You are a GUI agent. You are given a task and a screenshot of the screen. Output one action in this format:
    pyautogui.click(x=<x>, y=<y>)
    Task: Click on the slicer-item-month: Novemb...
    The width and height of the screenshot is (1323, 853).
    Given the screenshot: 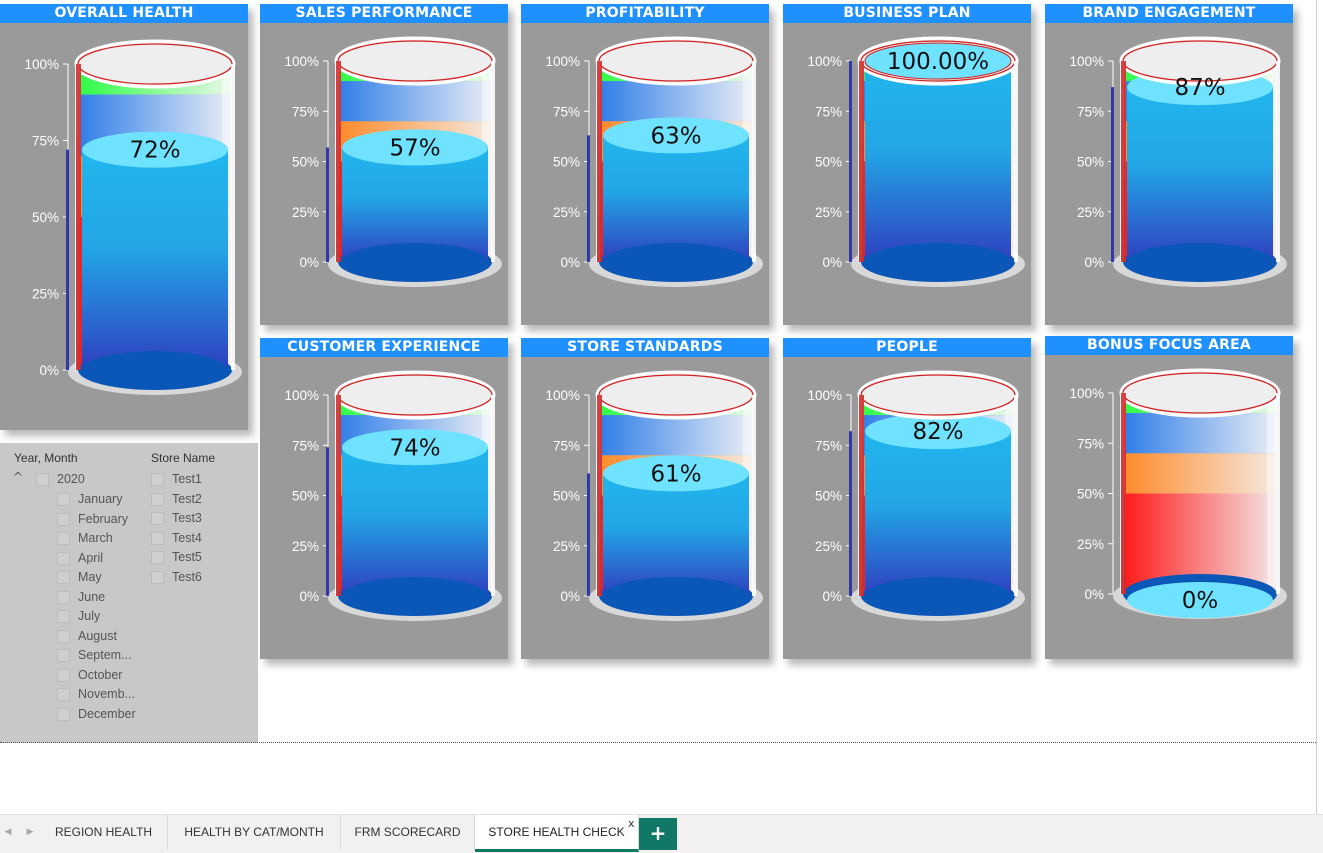 What is the action you would take?
    pyautogui.click(x=117, y=694)
    